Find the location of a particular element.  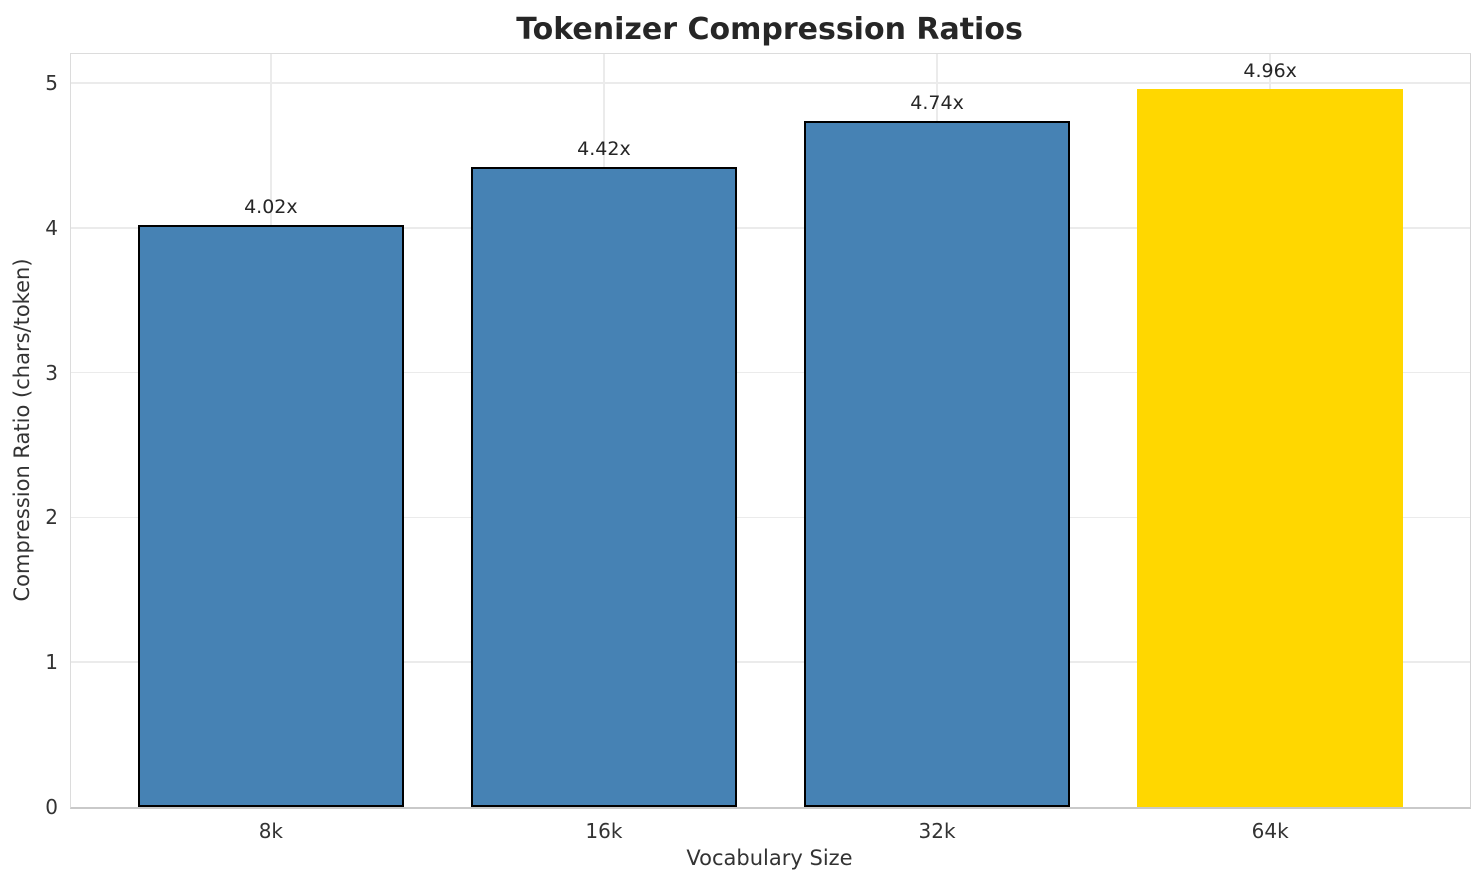

x-axis-label: Vocabulary Size is located at coordinates (769, 858).